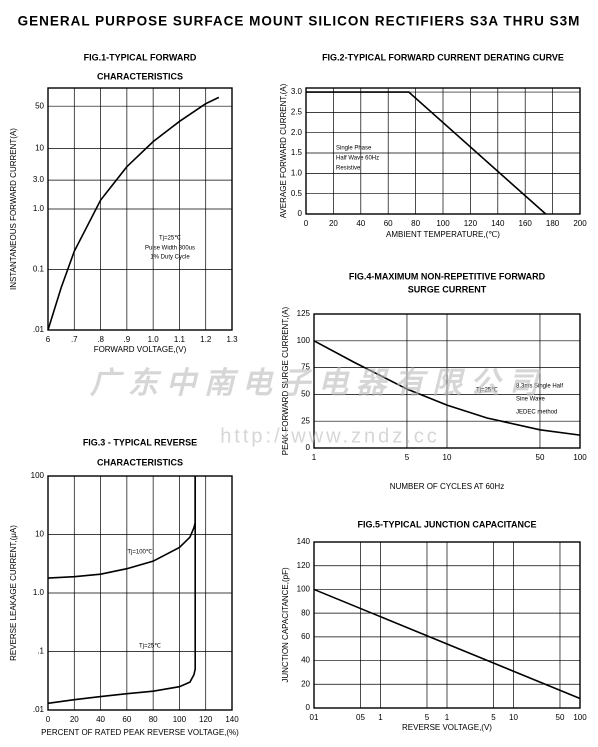 The image size is (598, 747). I want to click on x-tick-label: 140, so click(232, 719).